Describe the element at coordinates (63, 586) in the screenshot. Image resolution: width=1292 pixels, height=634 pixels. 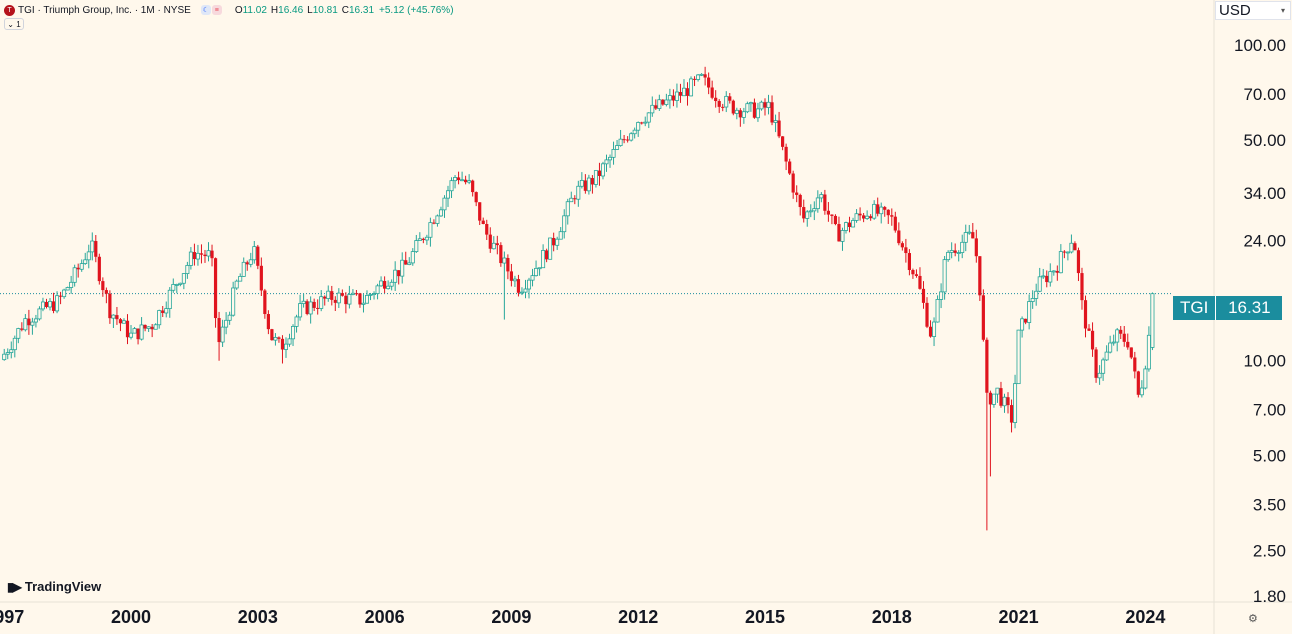
I see `tradingview-wordmark: TradingView` at that location.